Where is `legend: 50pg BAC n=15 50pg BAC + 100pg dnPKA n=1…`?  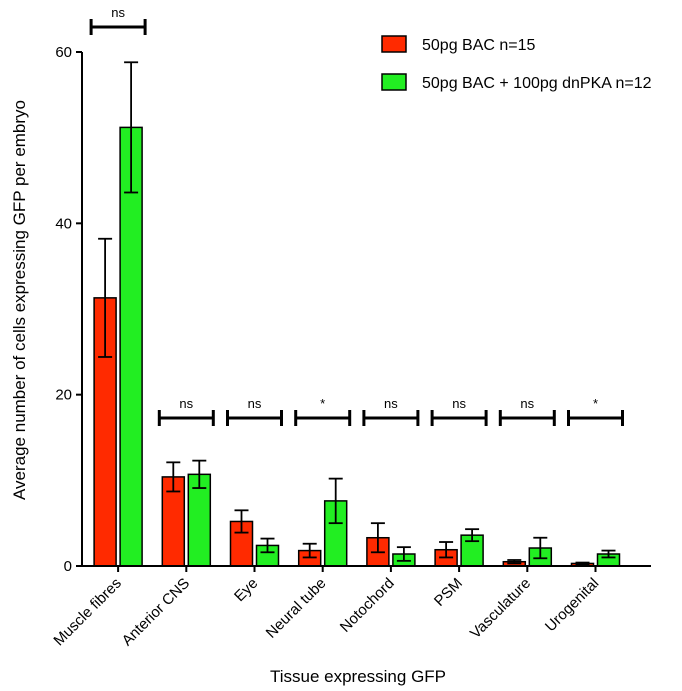
legend: 50pg BAC n=15 50pg BAC + 100pg dnPKA n=1… is located at coordinates (516, 63).